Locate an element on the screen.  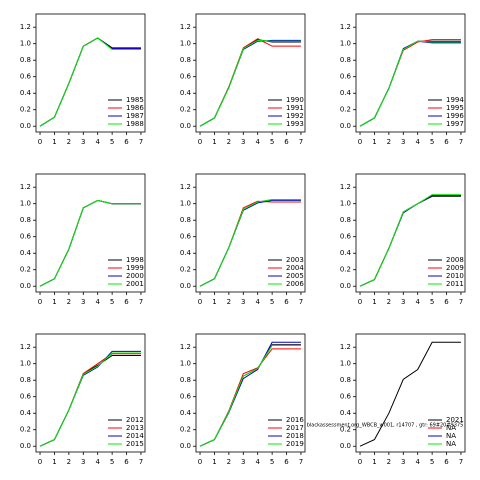
legend-label: 2014 is located at coordinates (135, 436).